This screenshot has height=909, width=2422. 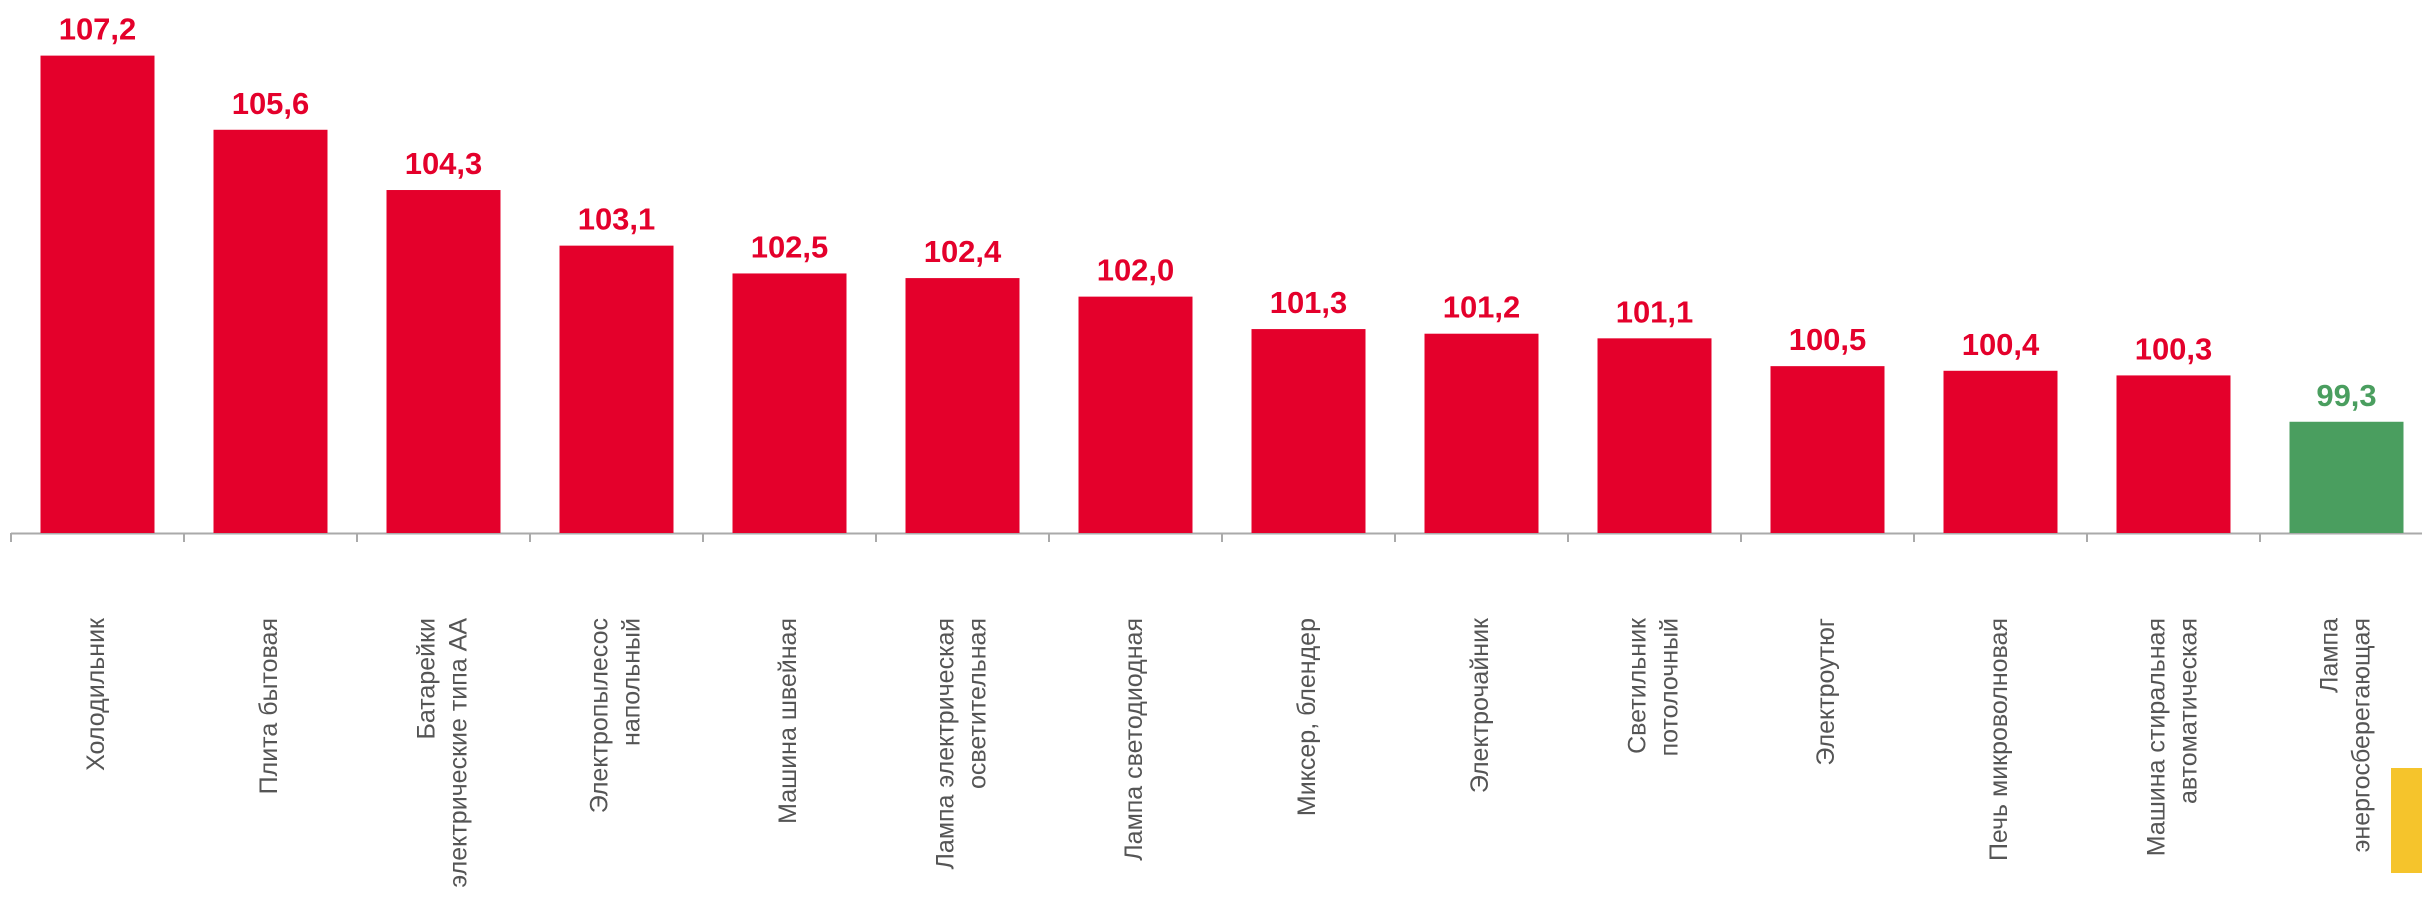 What do you see at coordinates (1136, 270) in the screenshot?
I see `value-label: 102,0` at bounding box center [1136, 270].